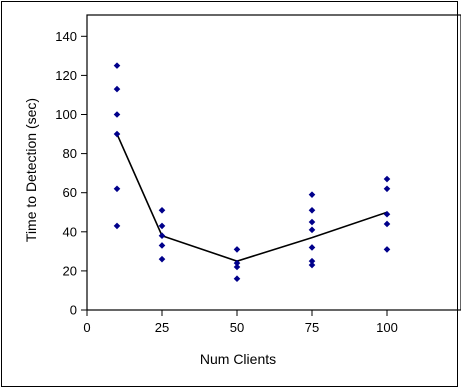 The height and width of the screenshot is (390, 461). What do you see at coordinates (66, 36) in the screenshot?
I see `y-tick-label: 140` at bounding box center [66, 36].